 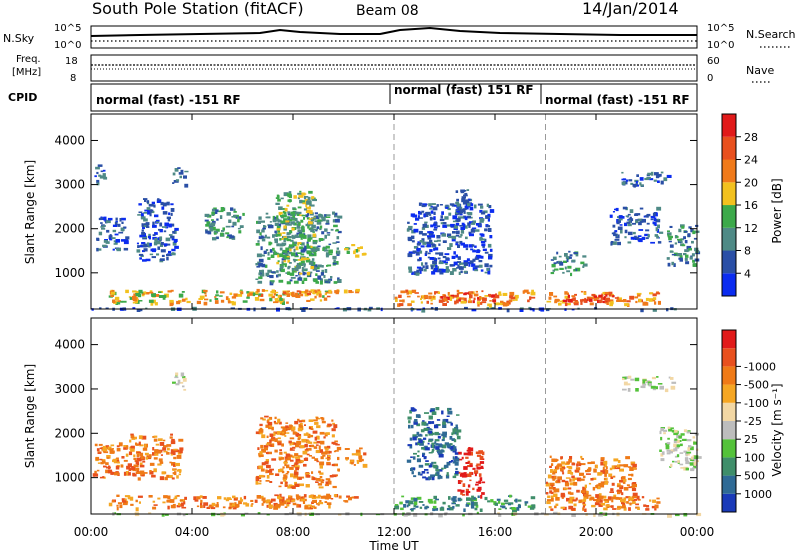 What do you see at coordinates (720, 45) in the screenshot?
I see `search-tick-bottom: 10^0` at bounding box center [720, 45].